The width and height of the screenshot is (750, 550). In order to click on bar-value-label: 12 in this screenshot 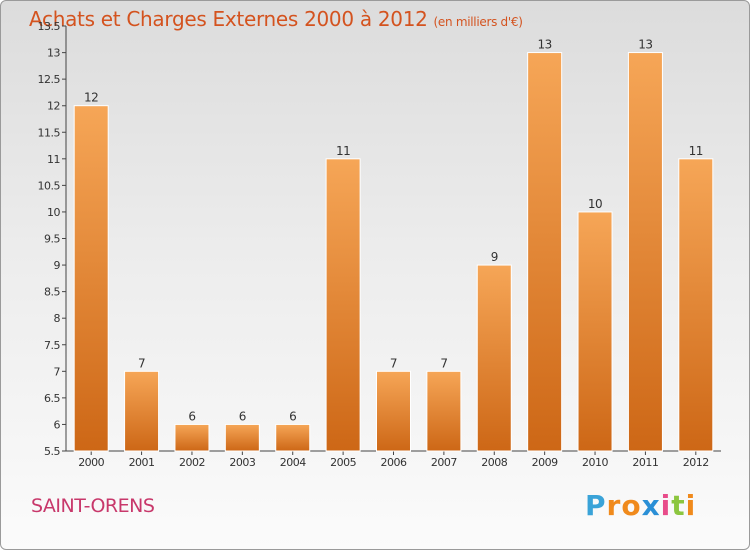, I will do `click(91, 98)`.